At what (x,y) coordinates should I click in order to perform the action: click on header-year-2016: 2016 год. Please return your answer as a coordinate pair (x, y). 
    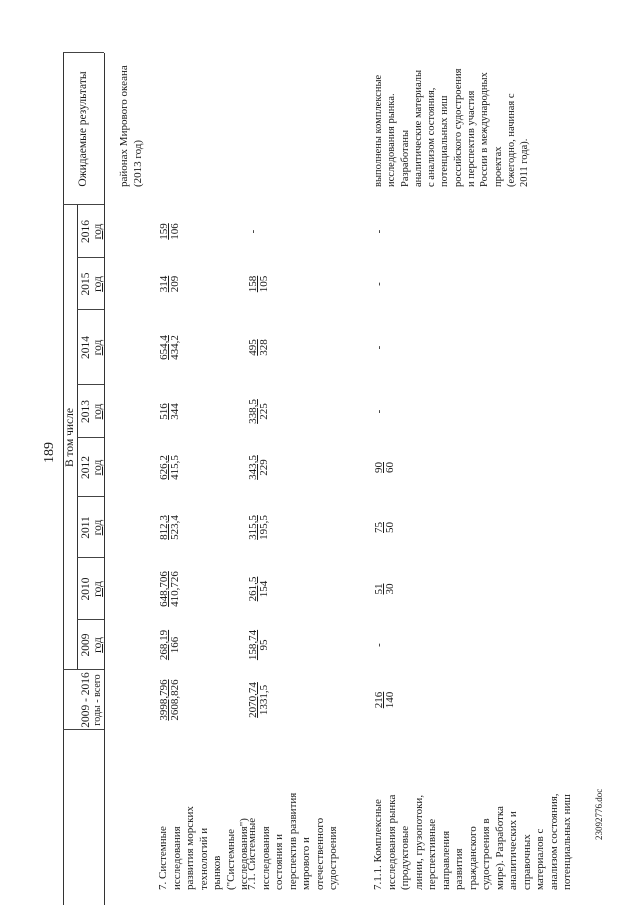
    Looking at the image, I should click on (92, 231).